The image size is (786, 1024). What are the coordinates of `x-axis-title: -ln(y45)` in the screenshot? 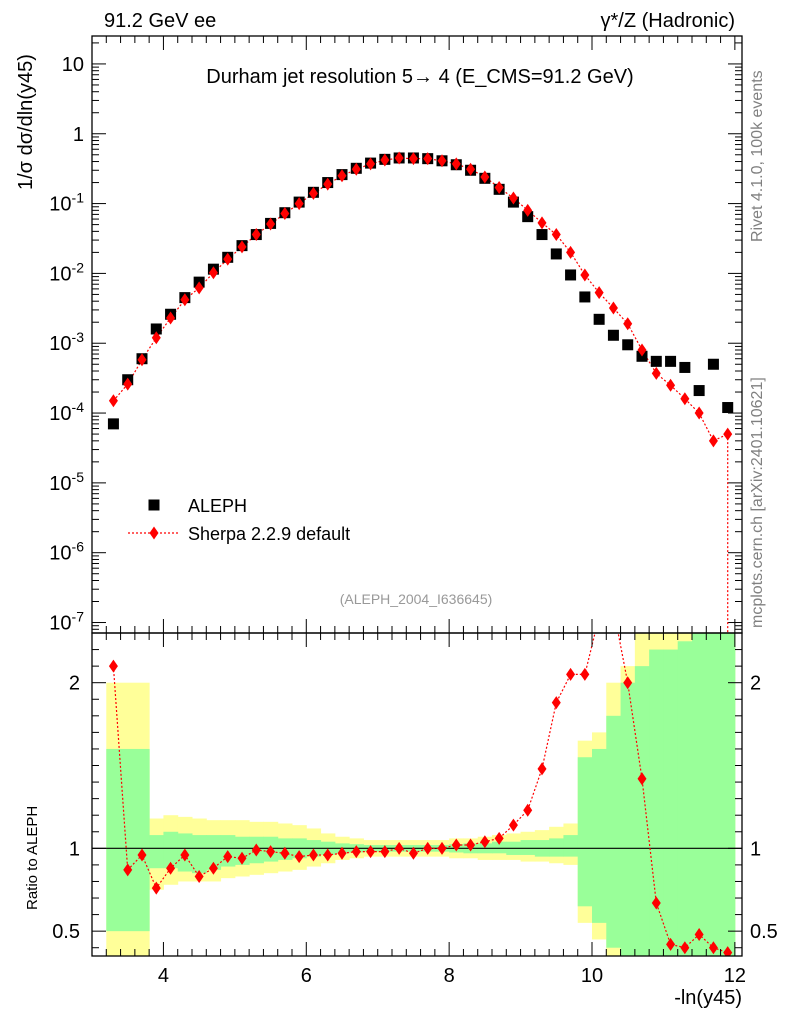 It's located at (708, 998).